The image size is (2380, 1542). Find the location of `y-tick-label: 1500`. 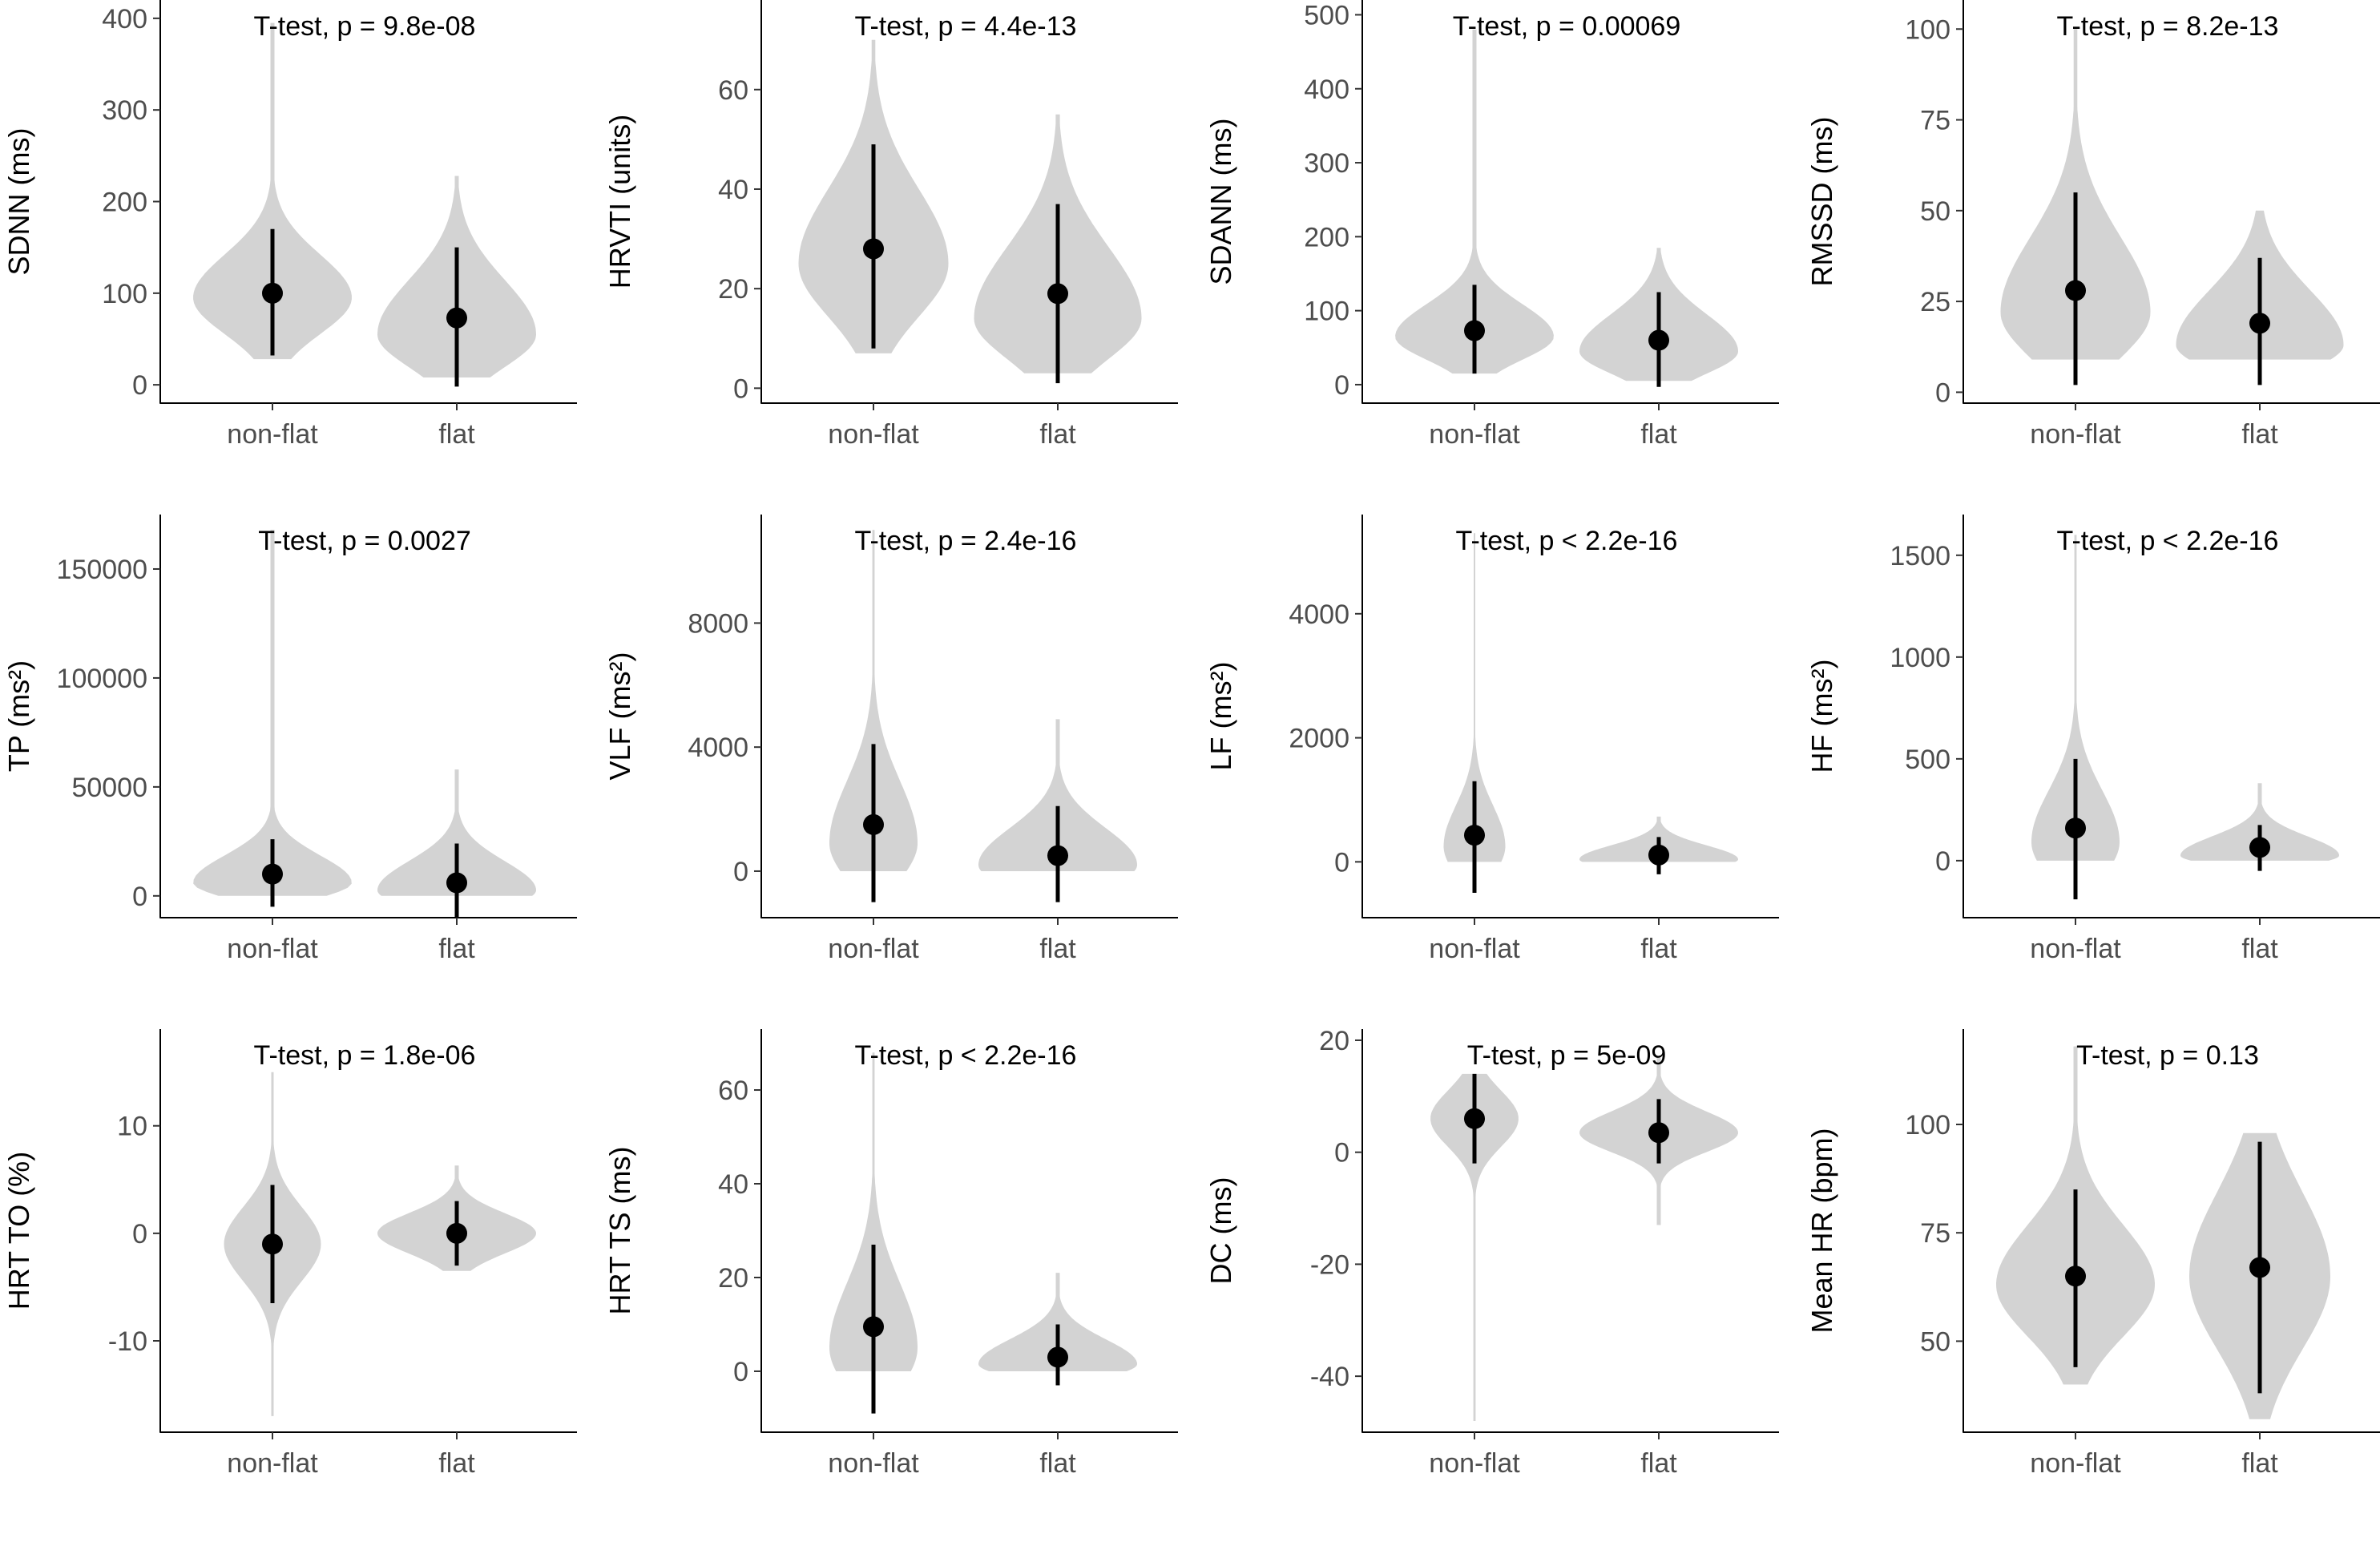

y-tick-label: 1500 is located at coordinates (1920, 556).